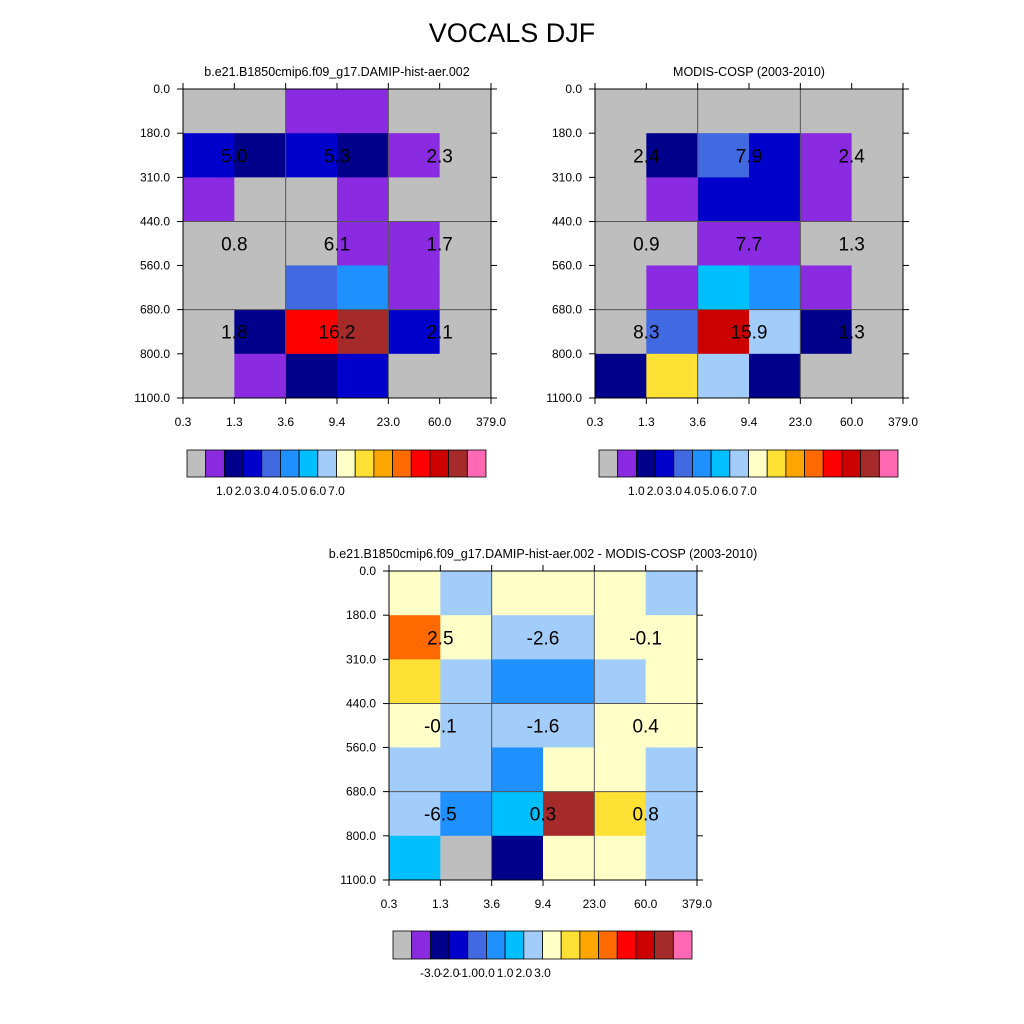 The height and width of the screenshot is (1024, 1024). What do you see at coordinates (567, 177) in the screenshot?
I see `y-tick-label: 310.0` at bounding box center [567, 177].